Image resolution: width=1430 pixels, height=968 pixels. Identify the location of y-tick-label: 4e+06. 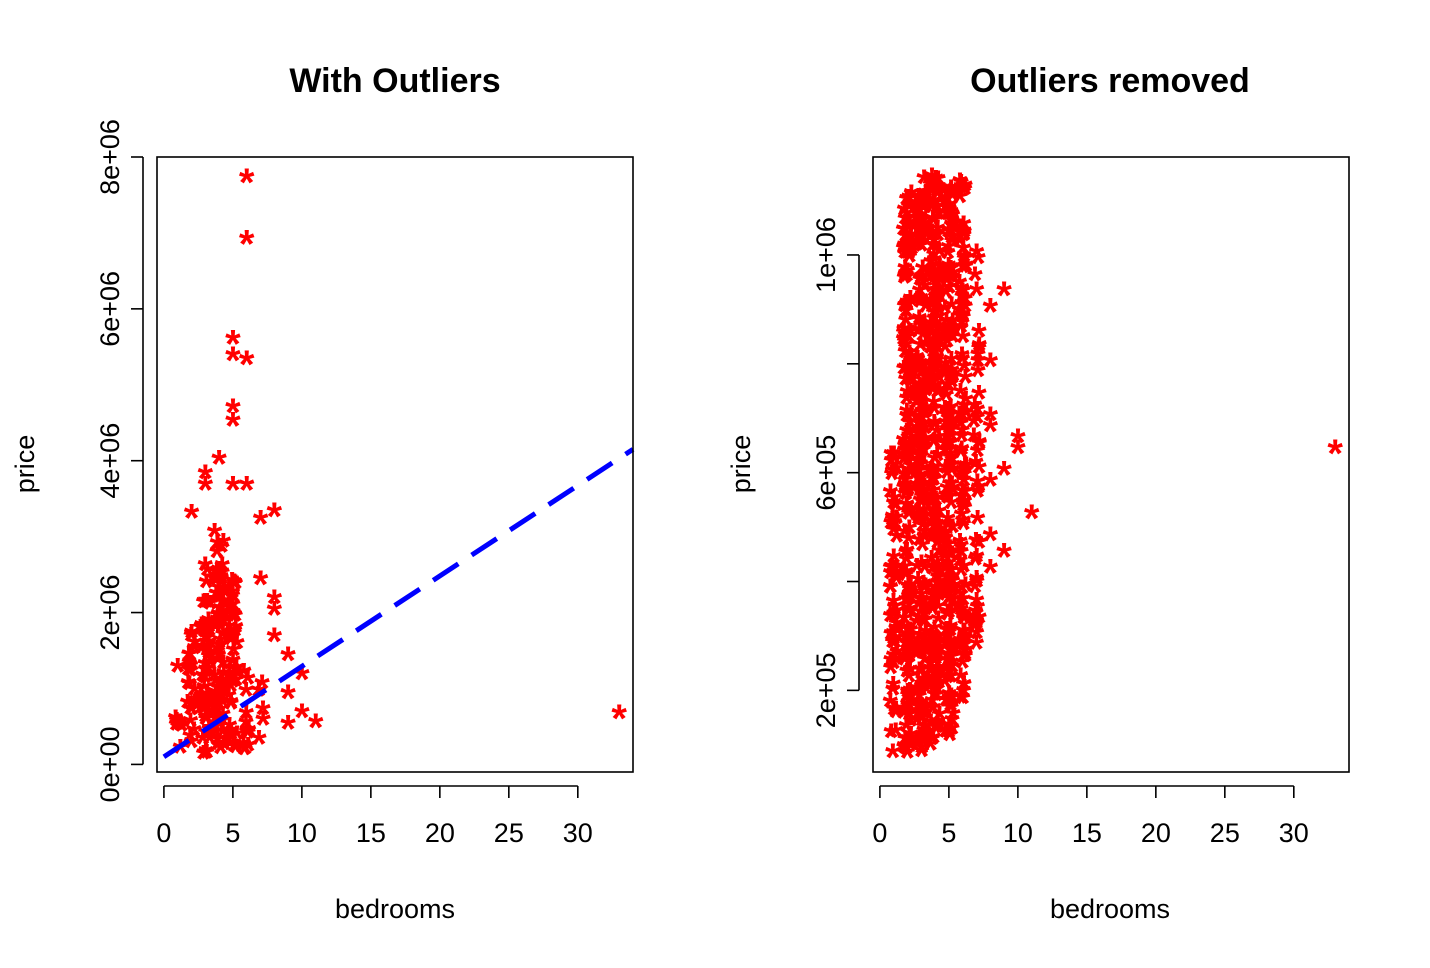
(110, 461).